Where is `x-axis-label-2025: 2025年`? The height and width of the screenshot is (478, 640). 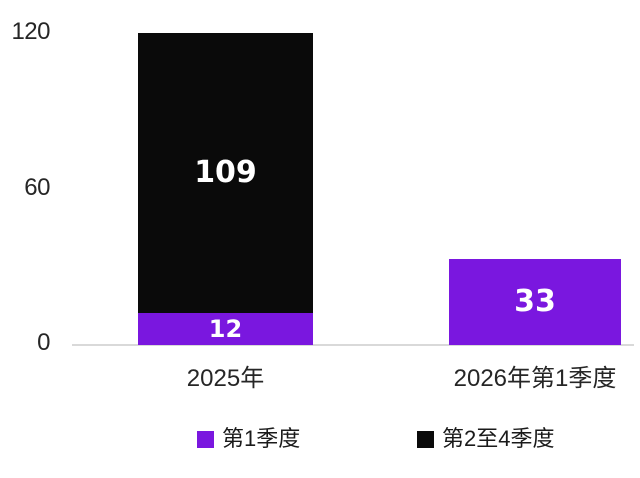
x-axis-label-2025: 2025年 is located at coordinates (225, 378).